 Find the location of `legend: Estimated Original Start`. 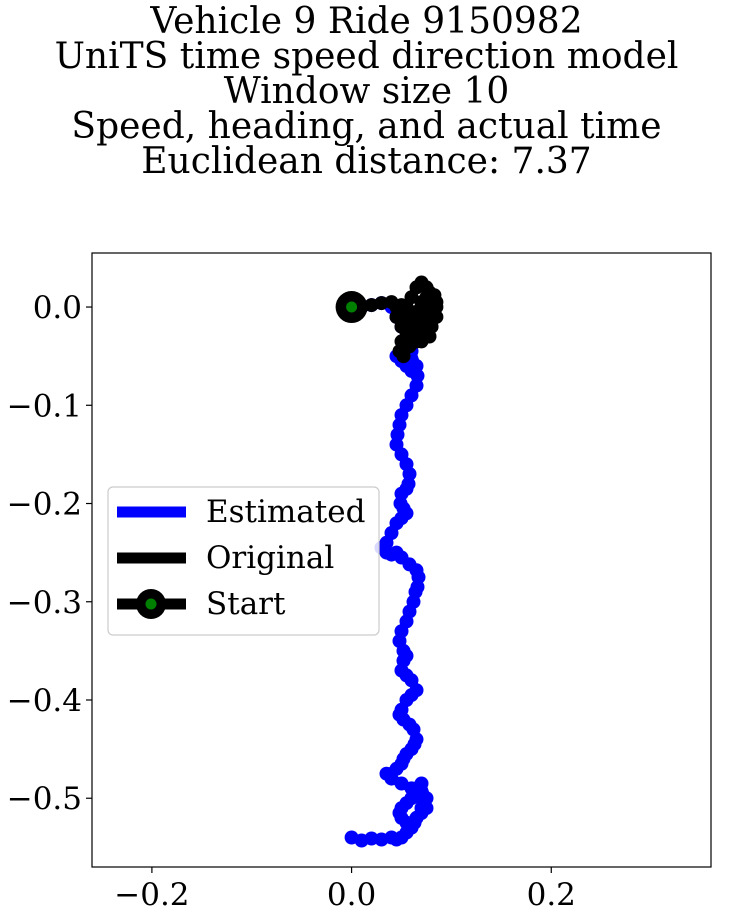

legend: Estimated Original Start is located at coordinates (243, 561).